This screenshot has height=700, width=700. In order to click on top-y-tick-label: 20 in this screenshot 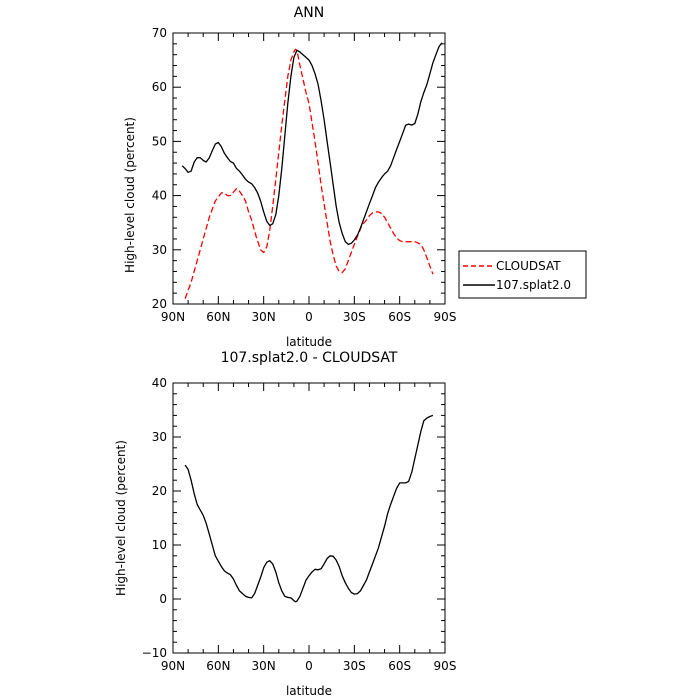, I will do `click(159, 304)`.